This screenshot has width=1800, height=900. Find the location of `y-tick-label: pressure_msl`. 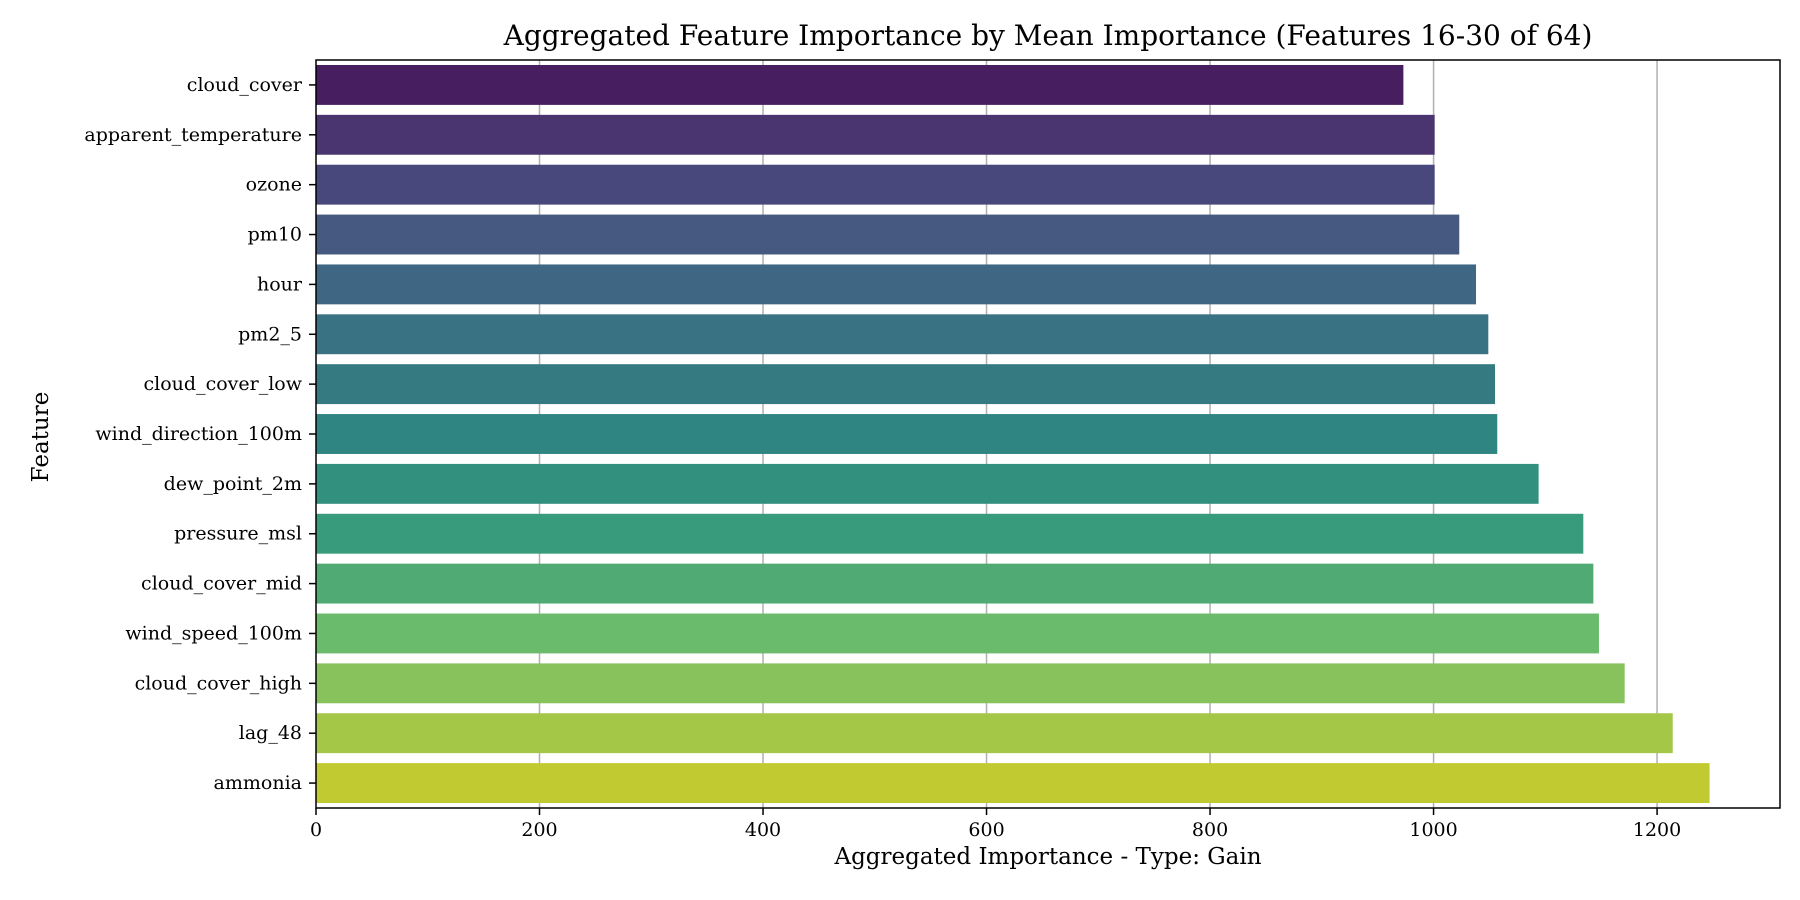

y-tick-label: pressure_msl is located at coordinates (238, 534).